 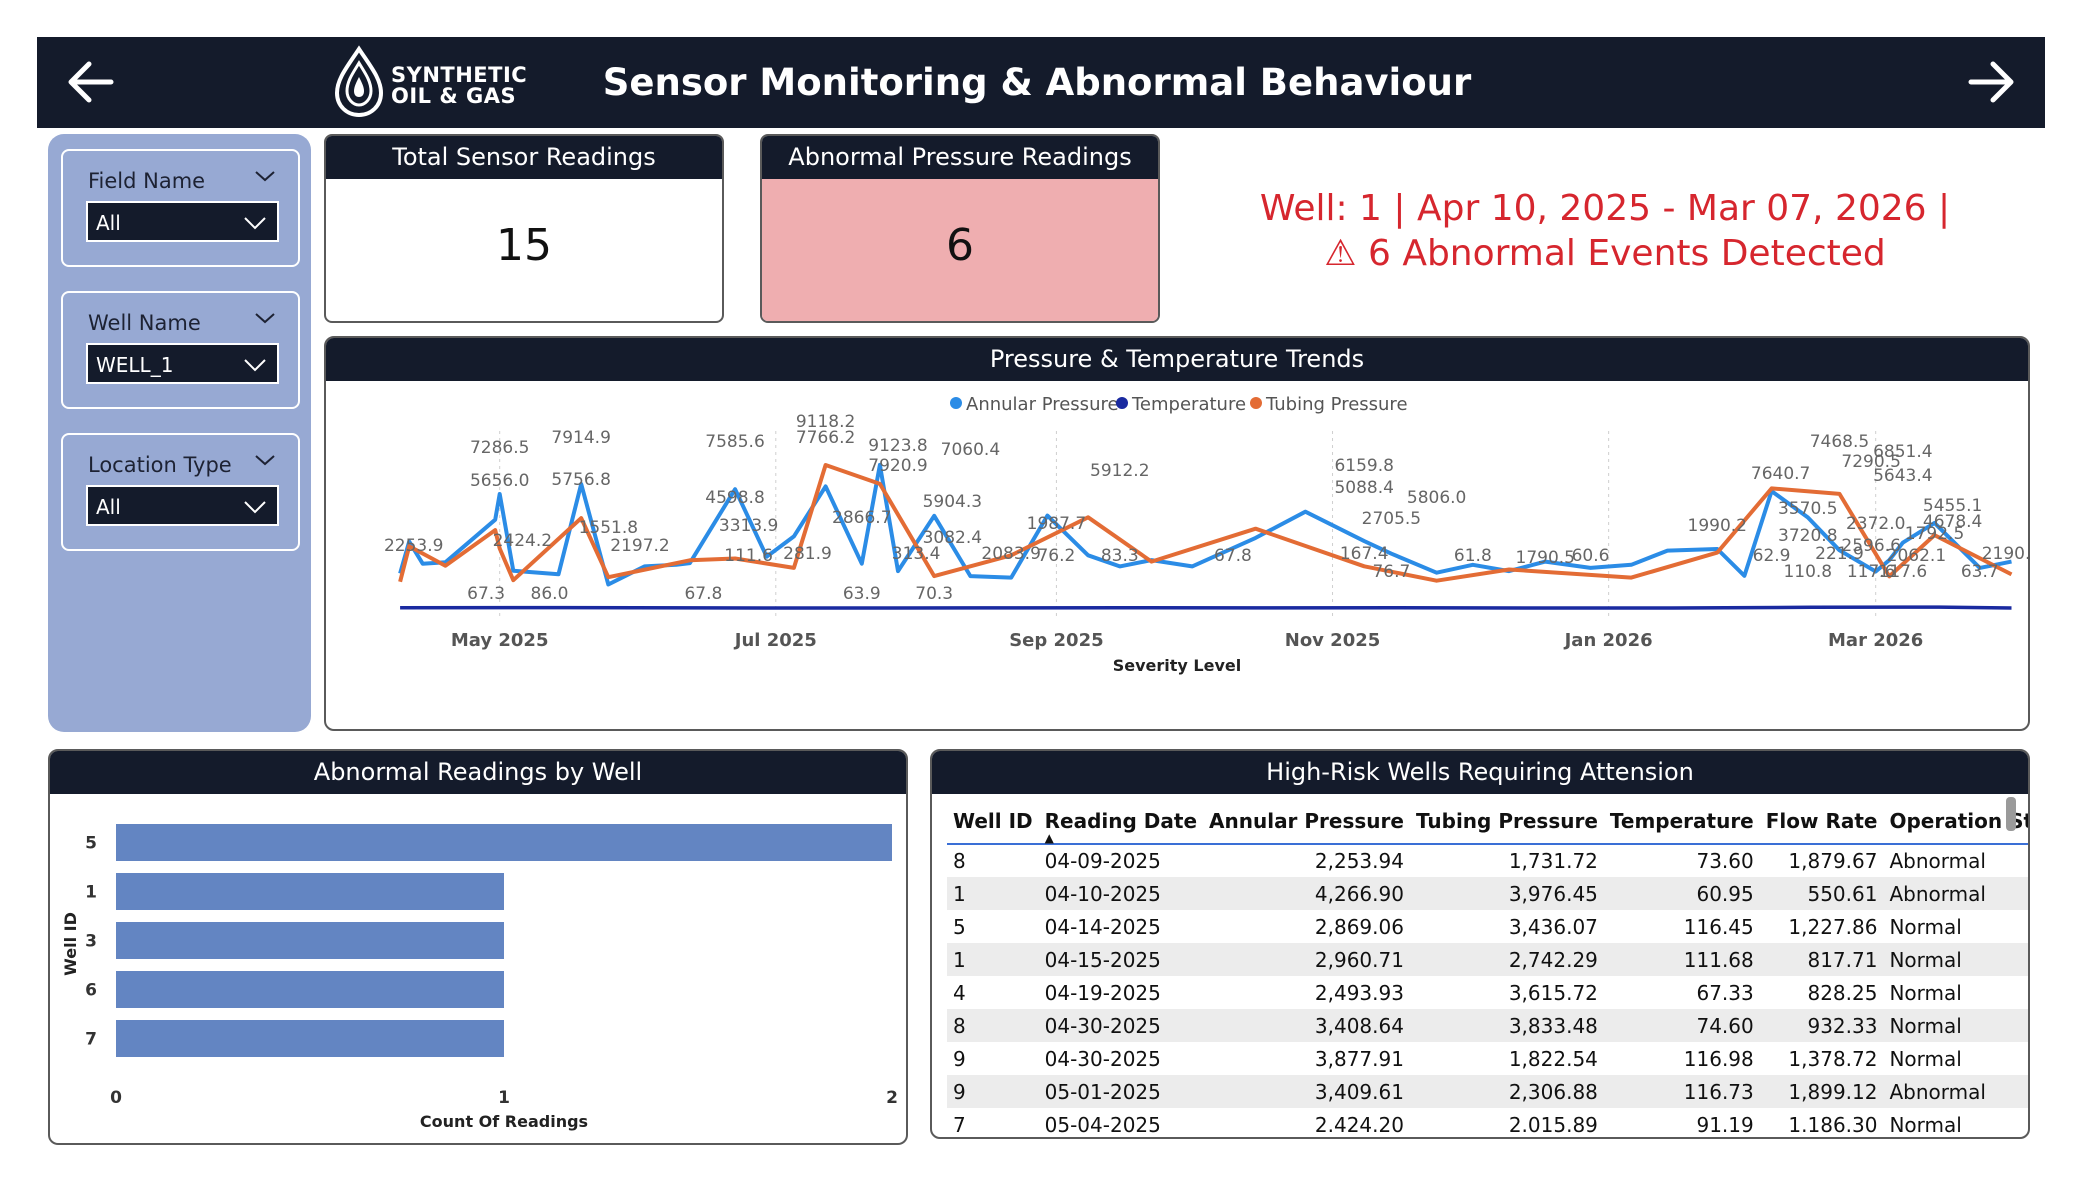 What do you see at coordinates (1336, 404) in the screenshot?
I see `legend-item: Tubing Pressure` at bounding box center [1336, 404].